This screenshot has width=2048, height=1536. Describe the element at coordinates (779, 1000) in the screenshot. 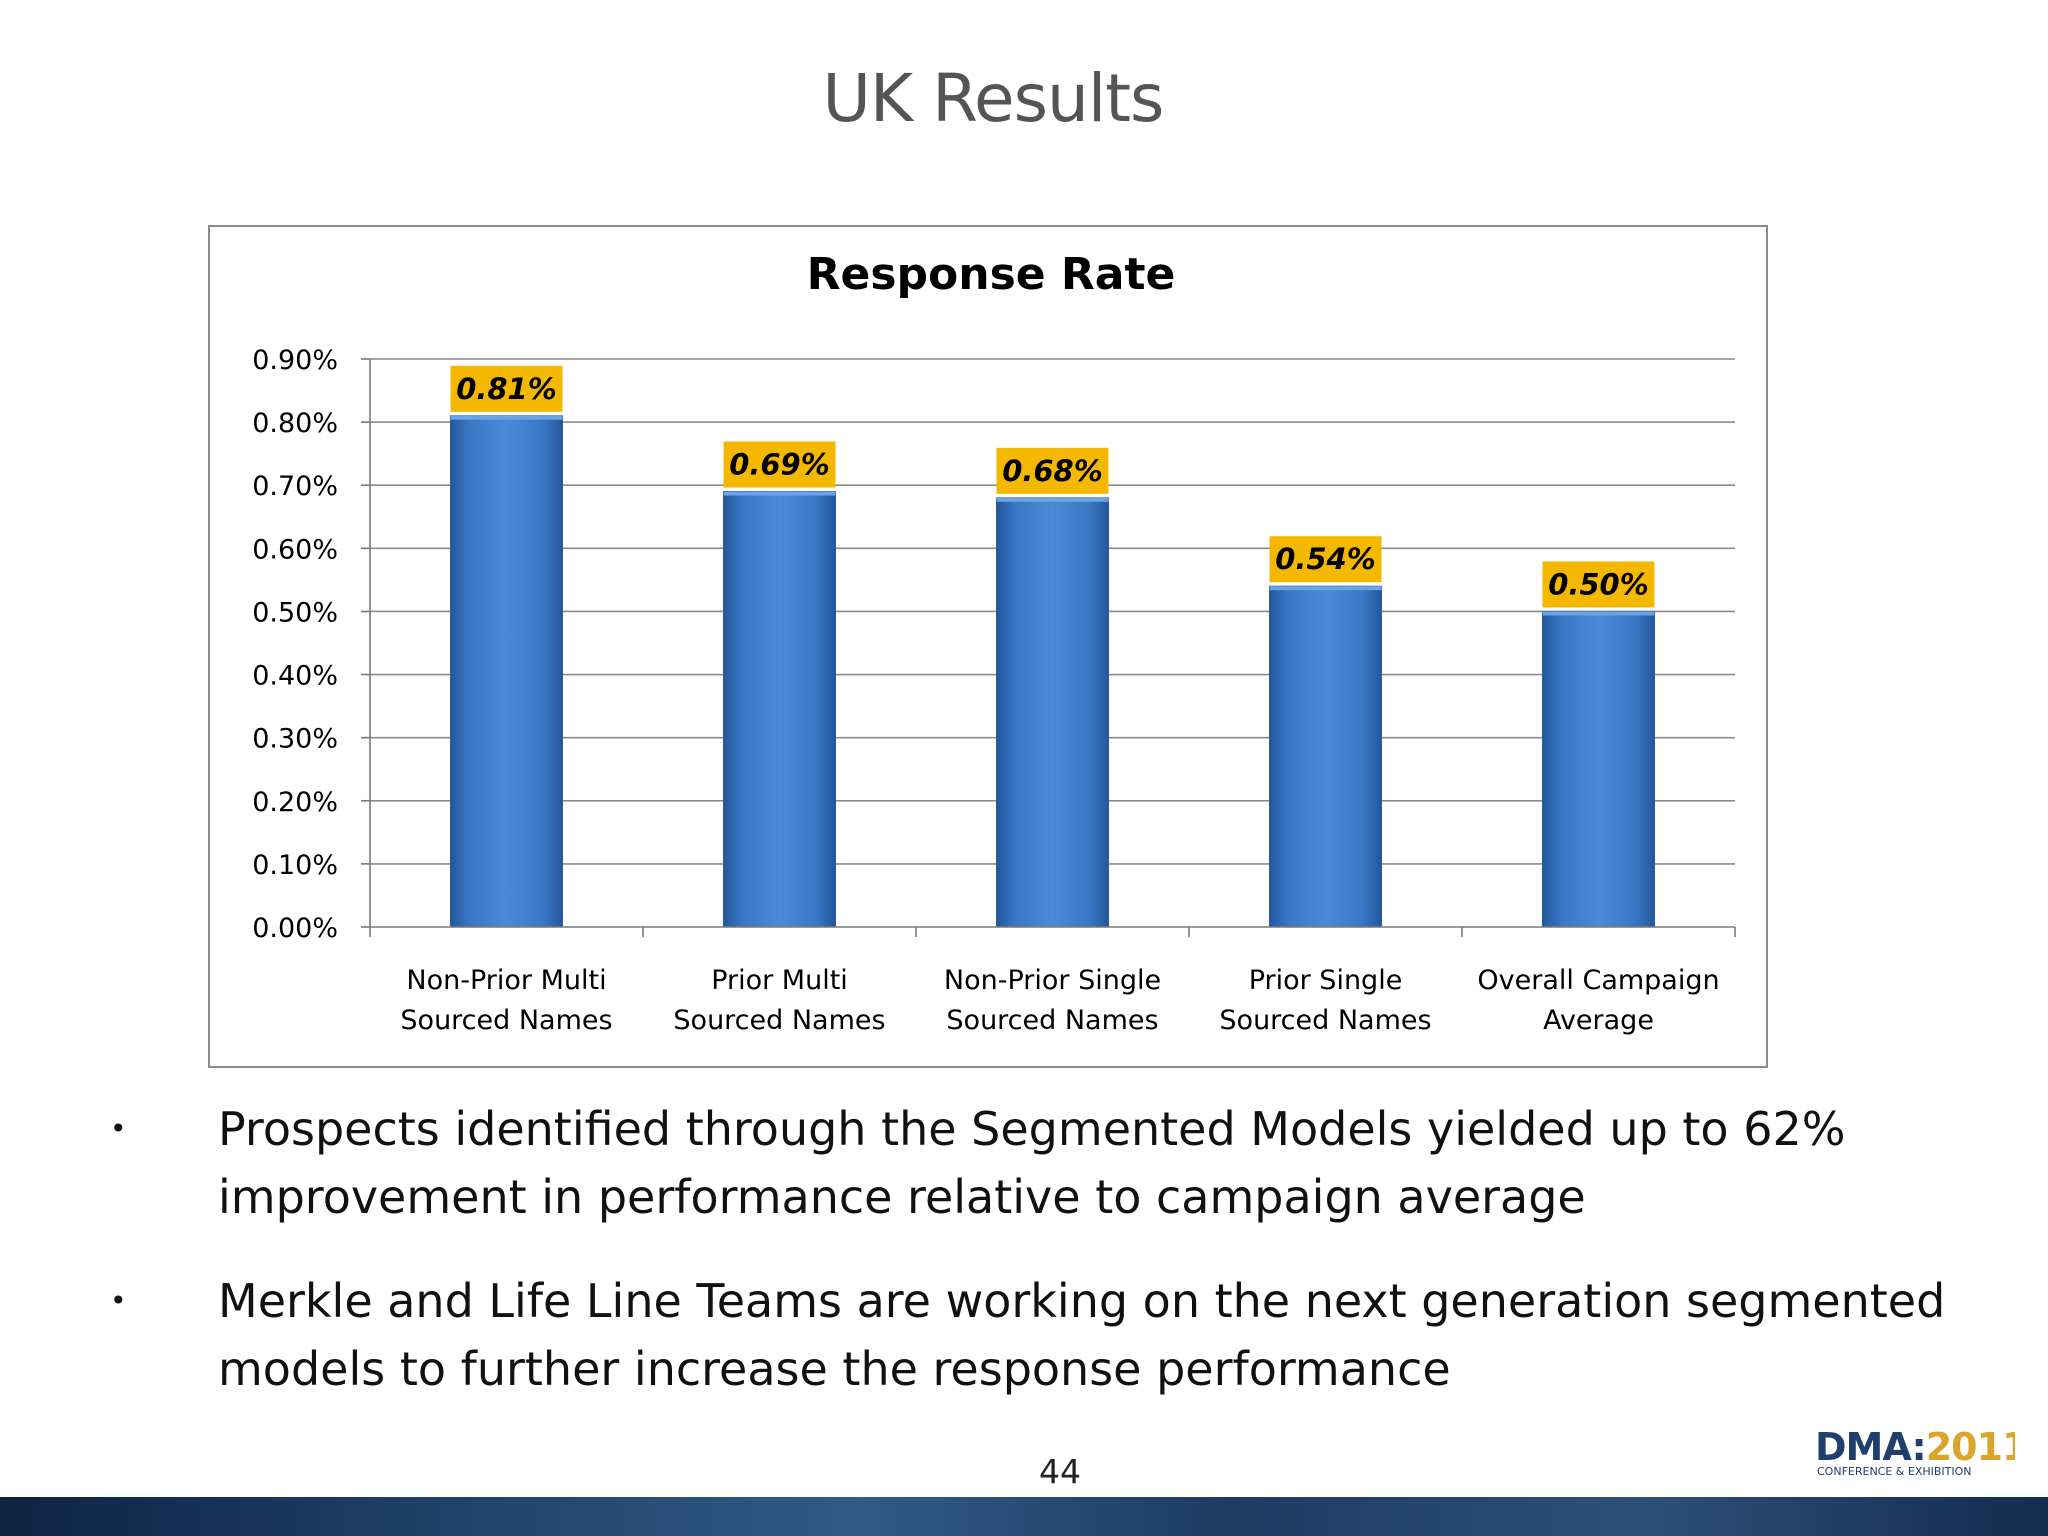

I see `category-label: Prior Multi Sourced Names` at that location.